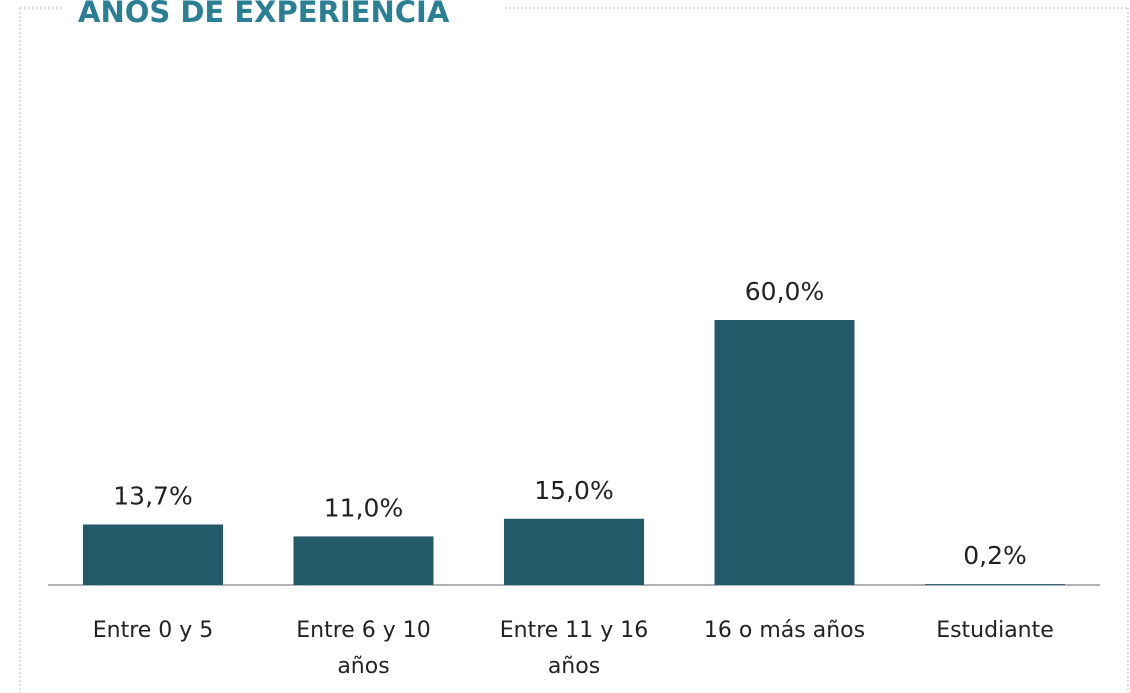  Describe the element at coordinates (784, 630) in the screenshot. I see `x-tick-label: 16 o más años` at that location.